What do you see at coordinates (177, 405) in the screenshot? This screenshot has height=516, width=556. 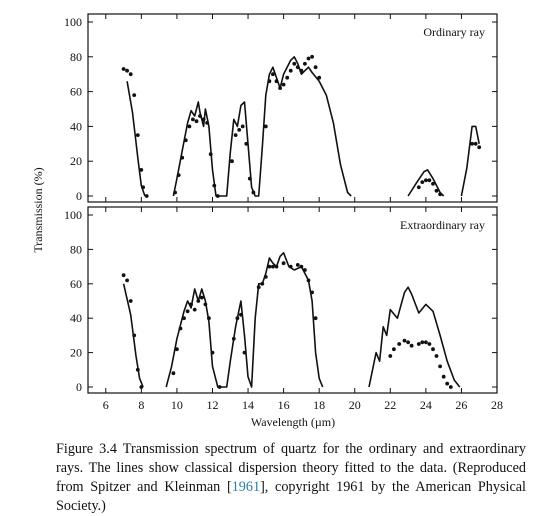 I see `x-tick-label: 10` at bounding box center [177, 405].